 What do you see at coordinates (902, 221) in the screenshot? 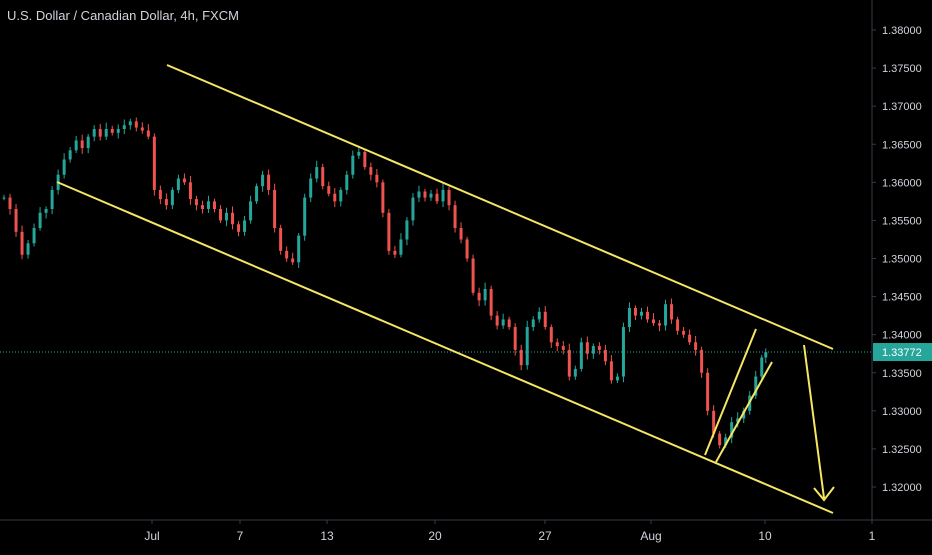
I see `price-tick-label: 1.35500` at bounding box center [902, 221].